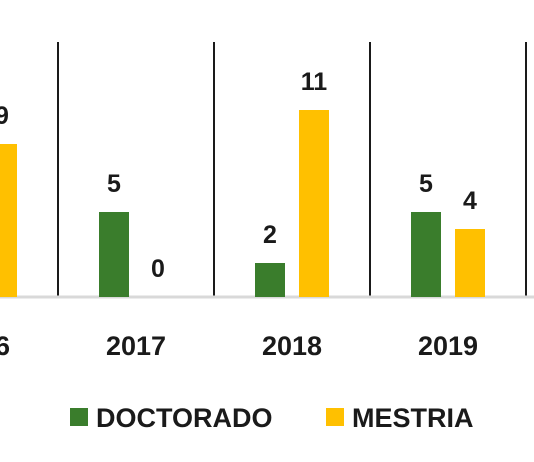 The height and width of the screenshot is (462, 534). What do you see at coordinates (270, 235) in the screenshot?
I see `data-label-doctorado-2018: 2` at bounding box center [270, 235].